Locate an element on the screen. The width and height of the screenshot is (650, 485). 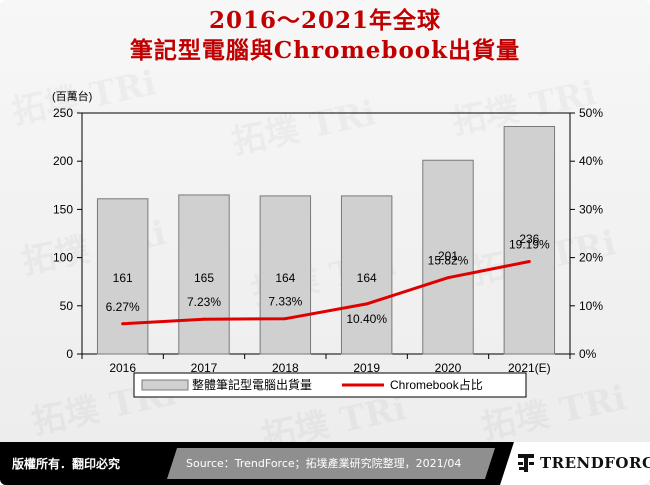
chromebook-share-line is located at coordinates (326, 293).